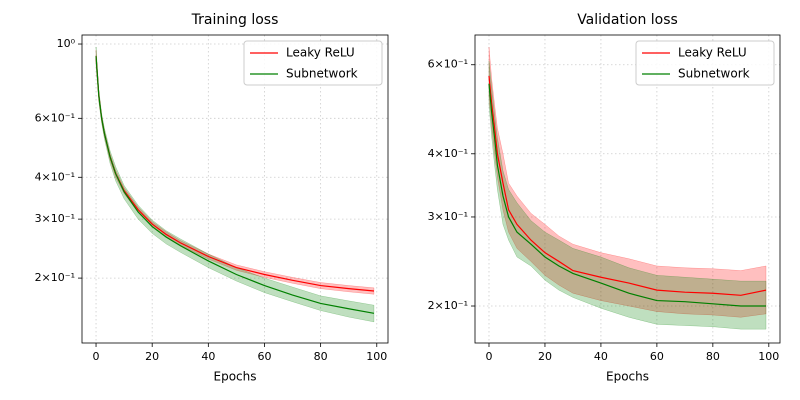 This screenshot has height=400, width=800. What do you see at coordinates (66, 43) in the screenshot?
I see `y-tick-label: 10⁰` at bounding box center [66, 43].